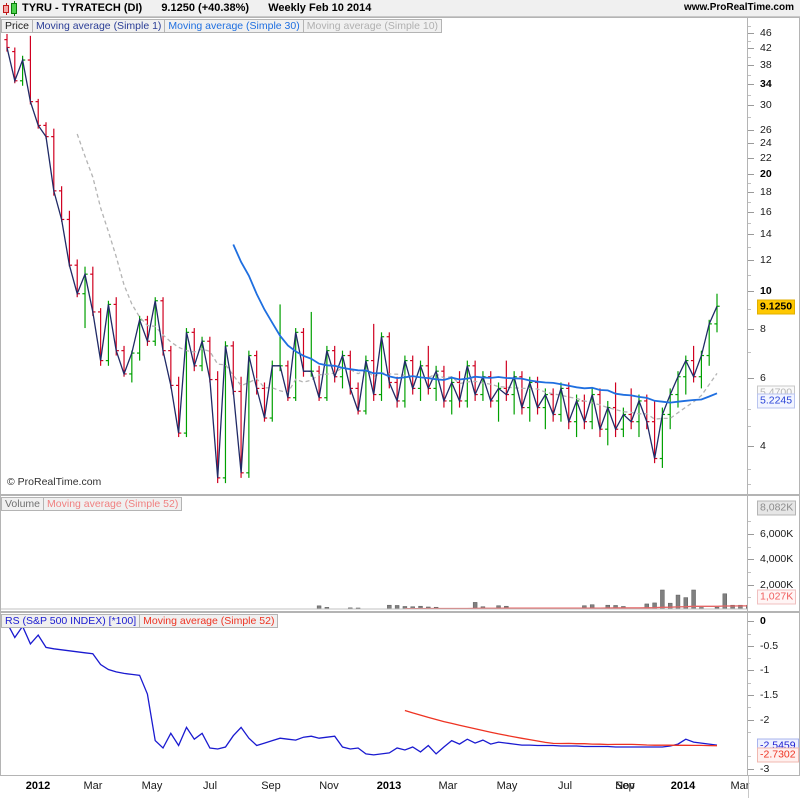 This screenshot has width=800, height=800. I want to click on price-legend-label-2: Moving average (Simple 30), so click(234, 25).